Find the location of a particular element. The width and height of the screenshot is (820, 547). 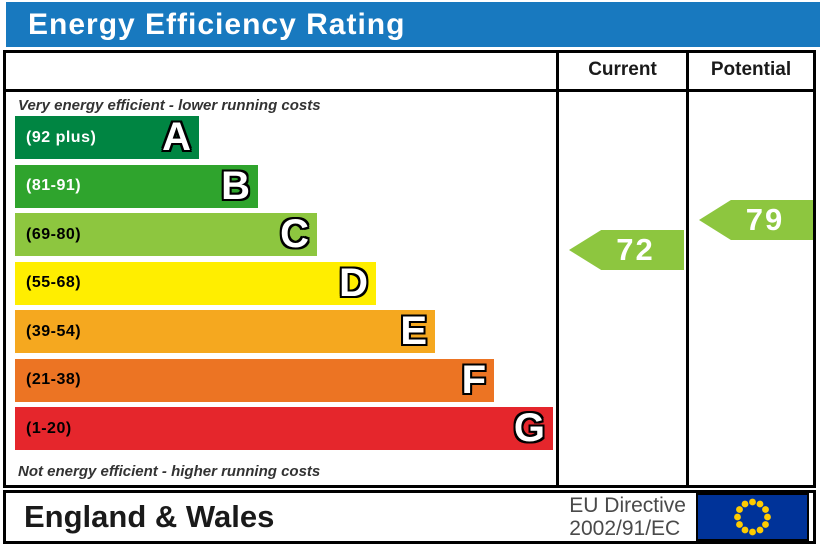

band-row-e: (39-54) E is located at coordinates (285, 331).